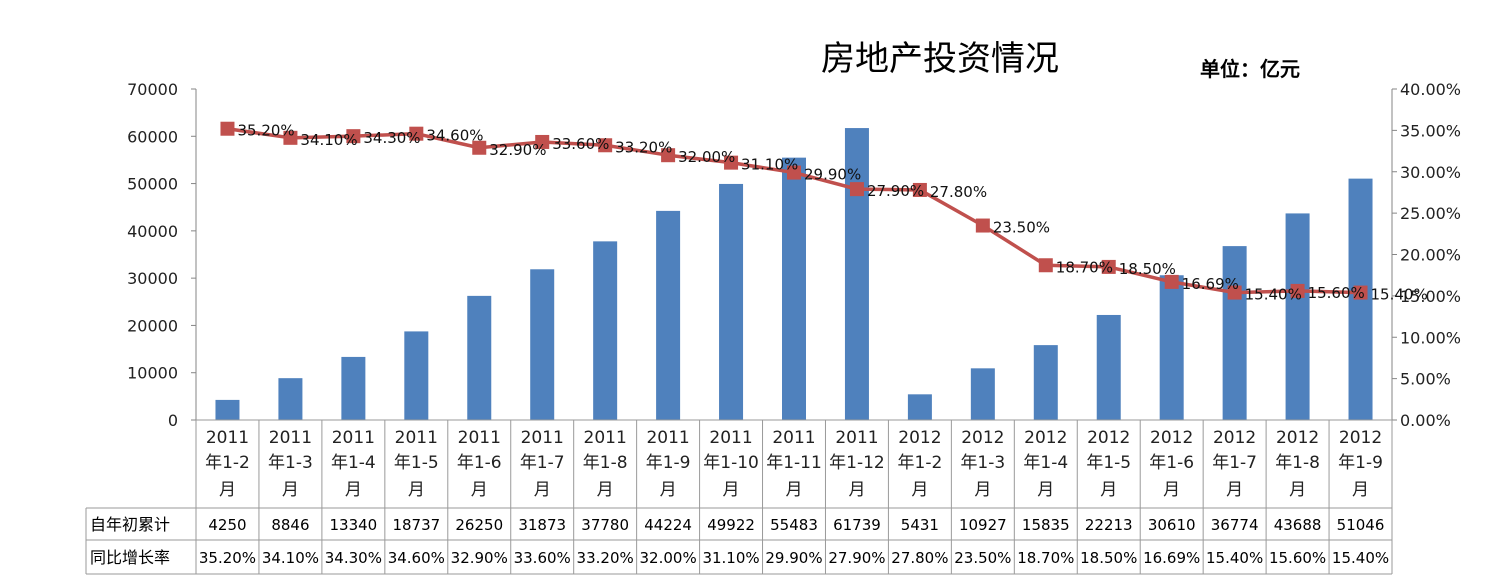 Image resolution: width=1488 pixels, height=584 pixels. I want to click on unit-label: 单位：亿元, so click(1250, 69).